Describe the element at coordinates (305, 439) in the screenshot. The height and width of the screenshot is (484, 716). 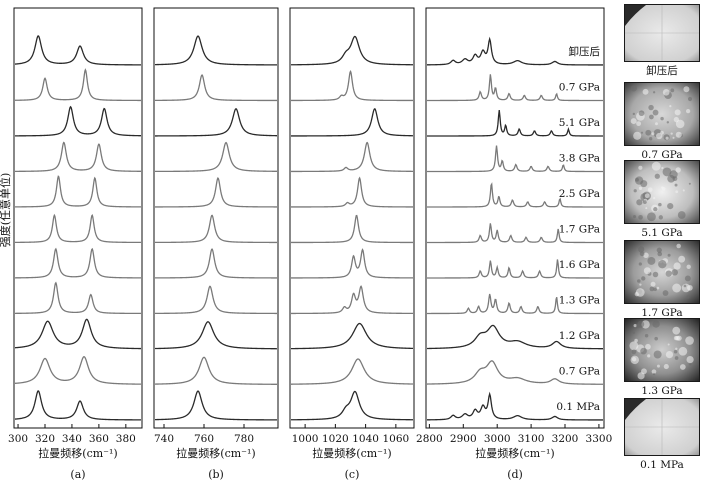
I see `x-tick-label: 1000` at that location.